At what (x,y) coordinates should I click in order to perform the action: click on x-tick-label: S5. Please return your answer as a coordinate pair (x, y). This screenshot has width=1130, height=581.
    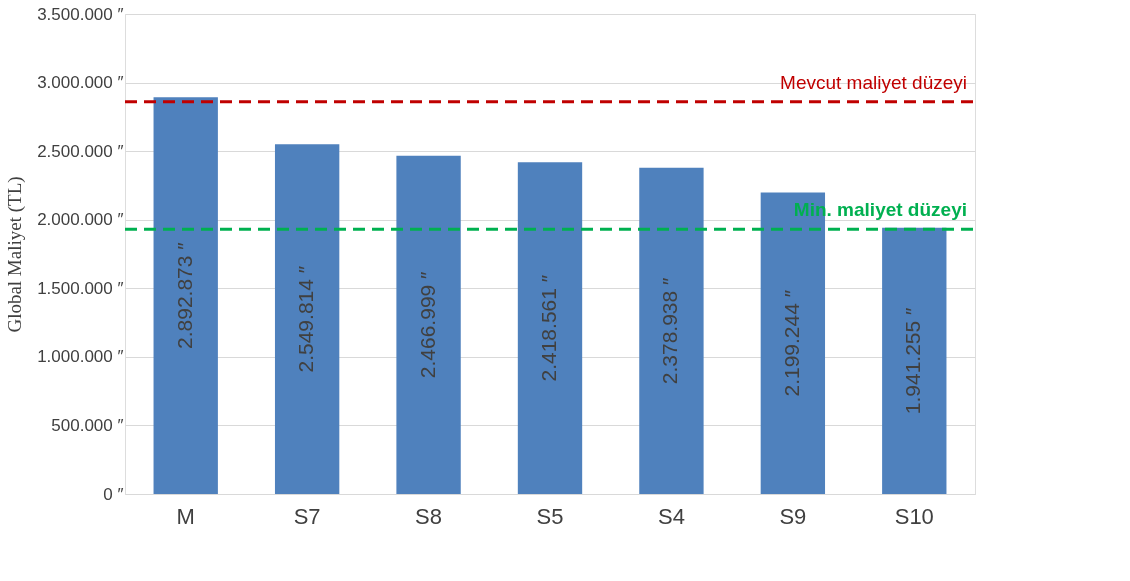
    Looking at the image, I should click on (550, 516).